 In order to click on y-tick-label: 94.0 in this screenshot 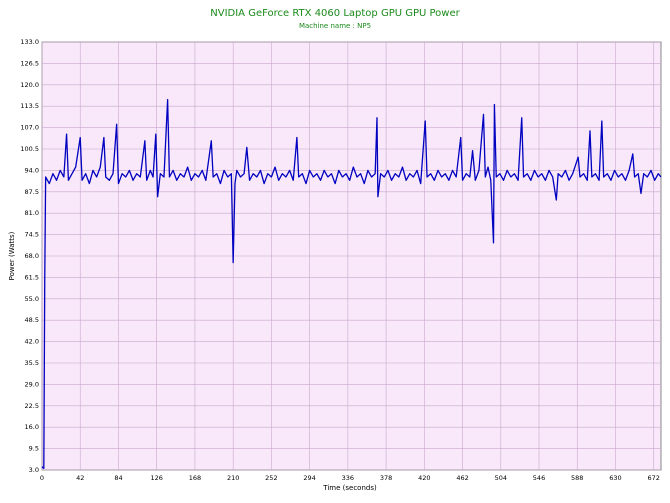, I will do `click(32, 170)`.